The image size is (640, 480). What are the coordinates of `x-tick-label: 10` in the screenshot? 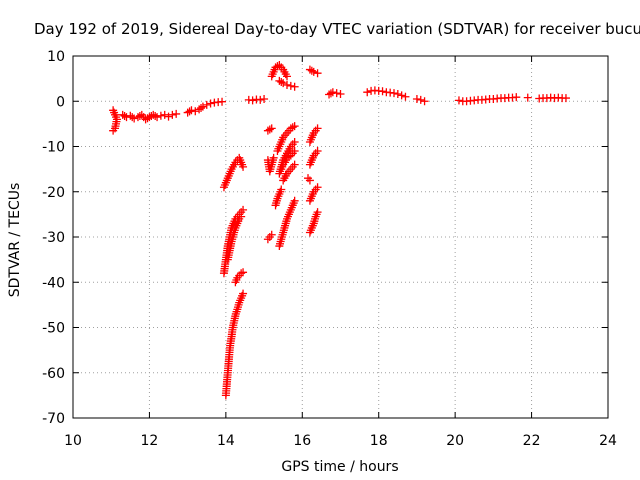 It's located at (73, 441).